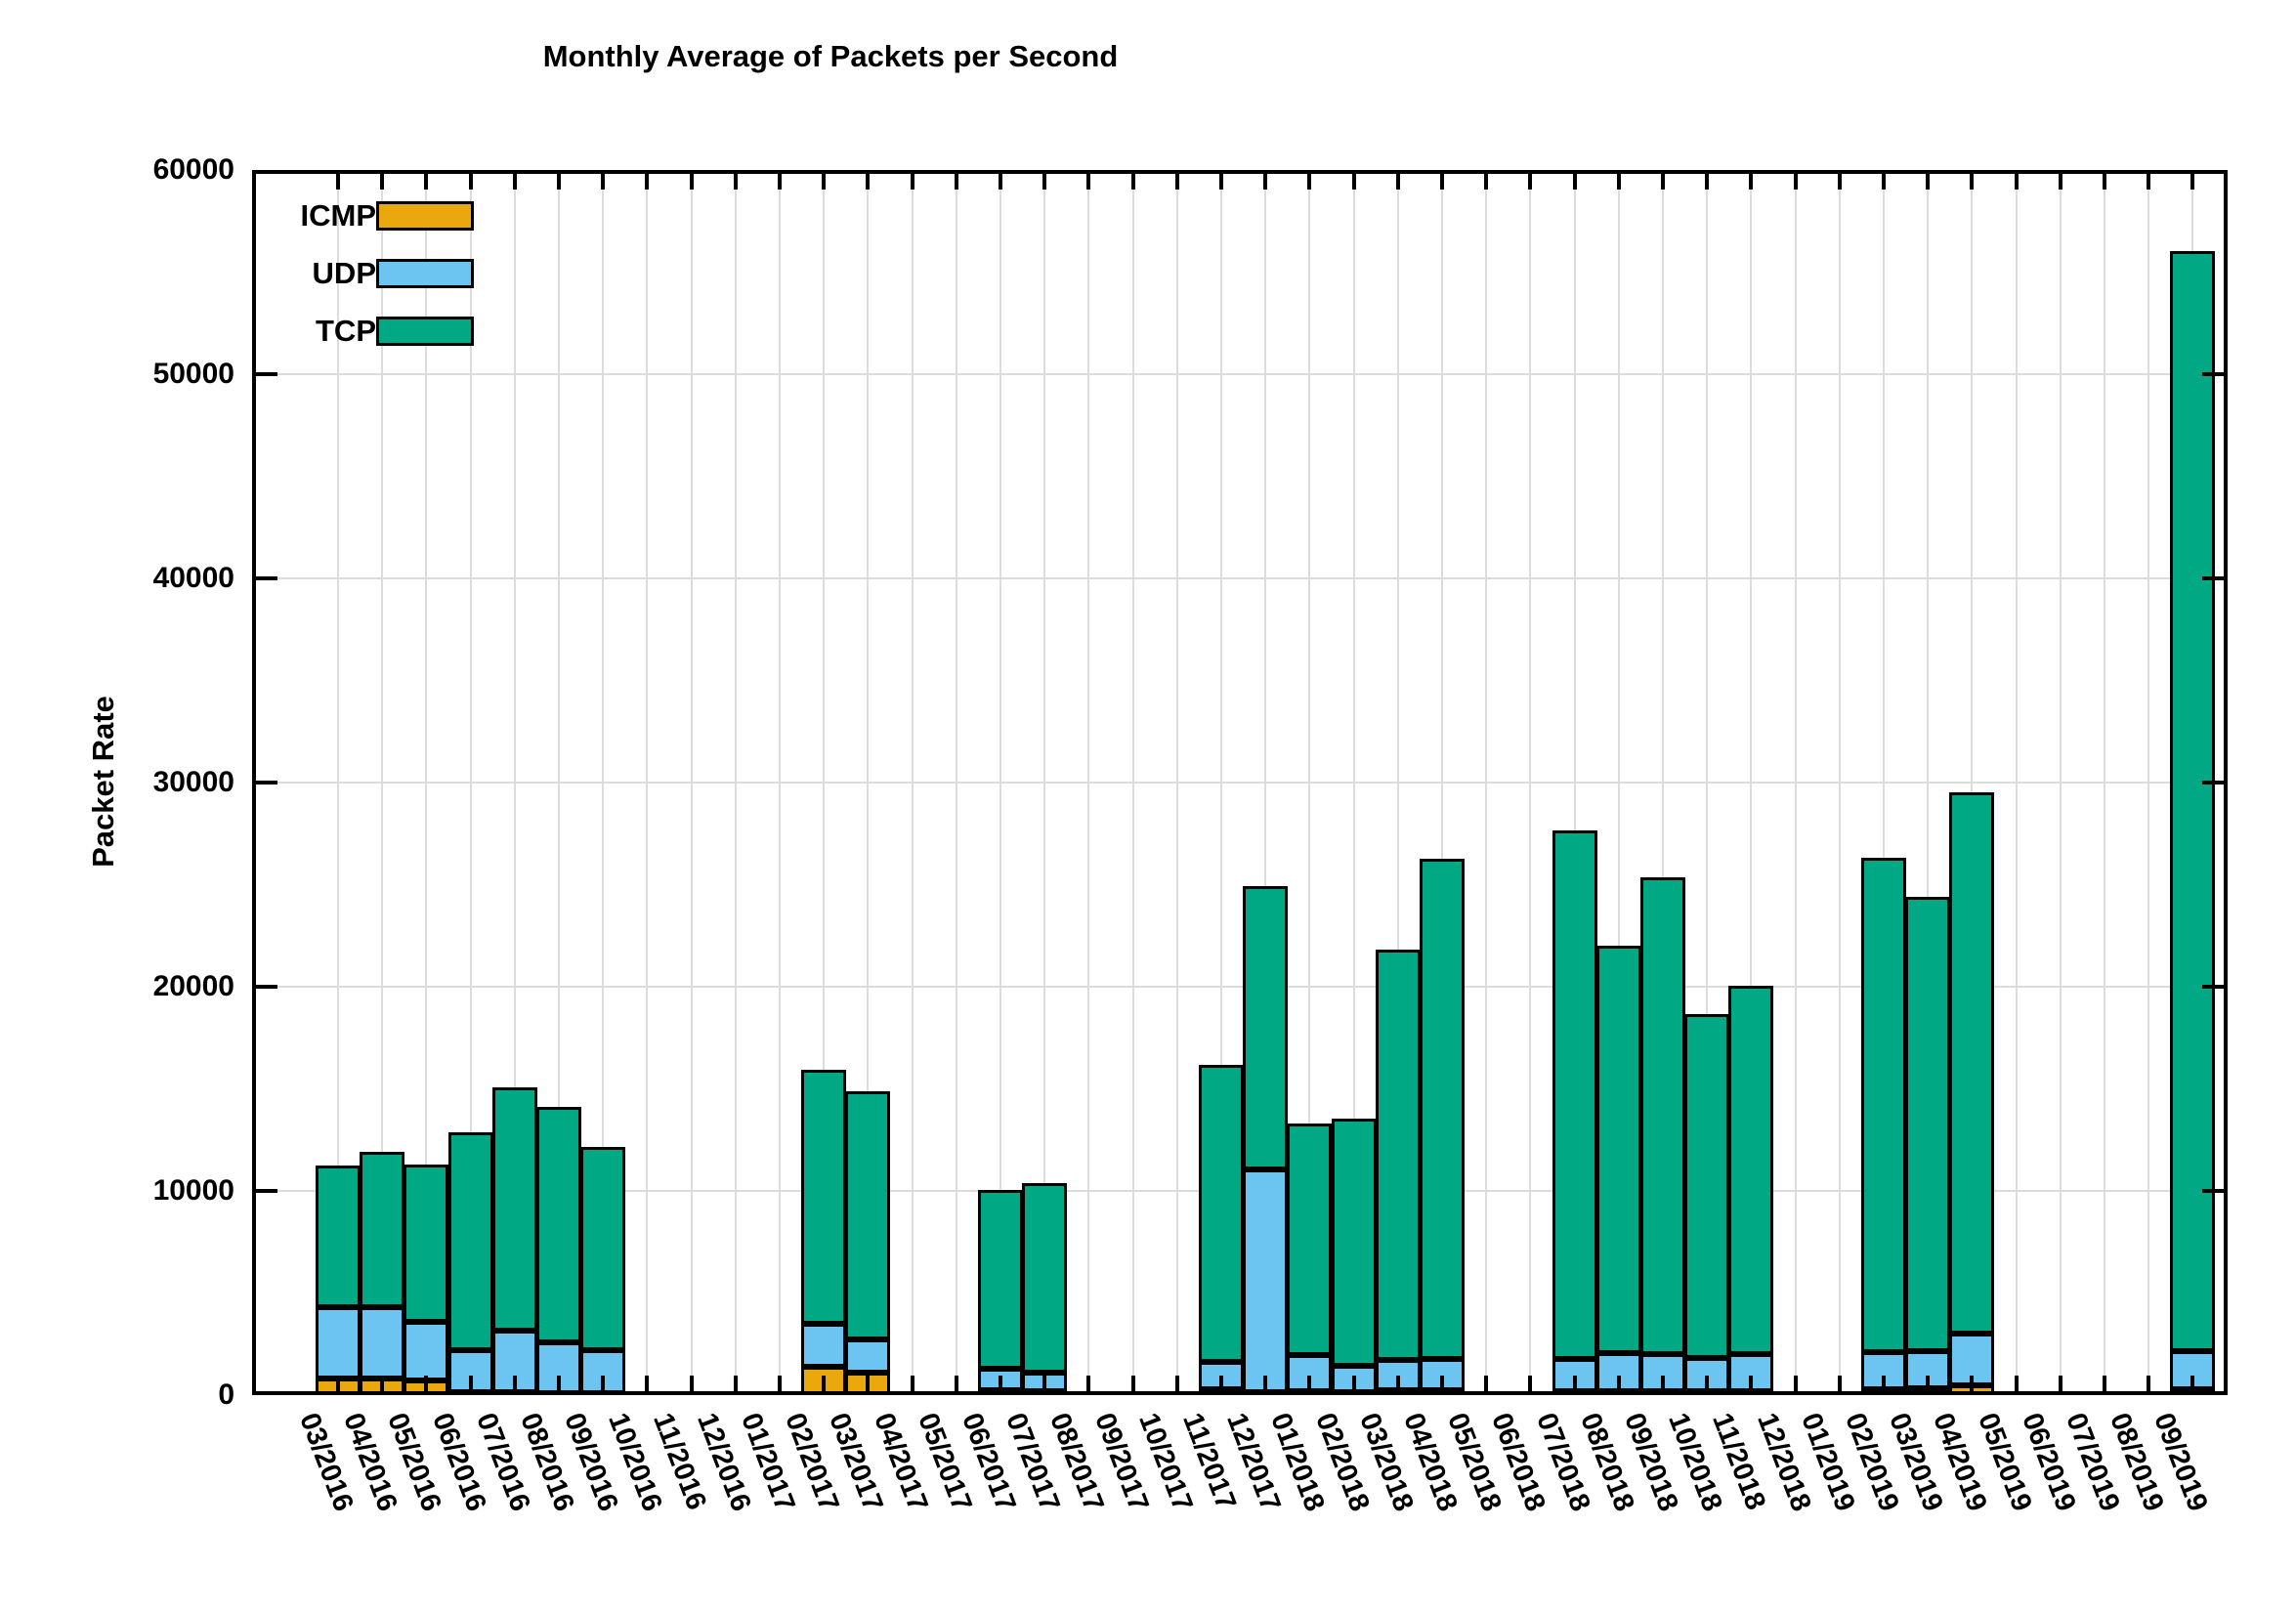  I want to click on legend: ICMP UDP TCP, so click(313, 287).